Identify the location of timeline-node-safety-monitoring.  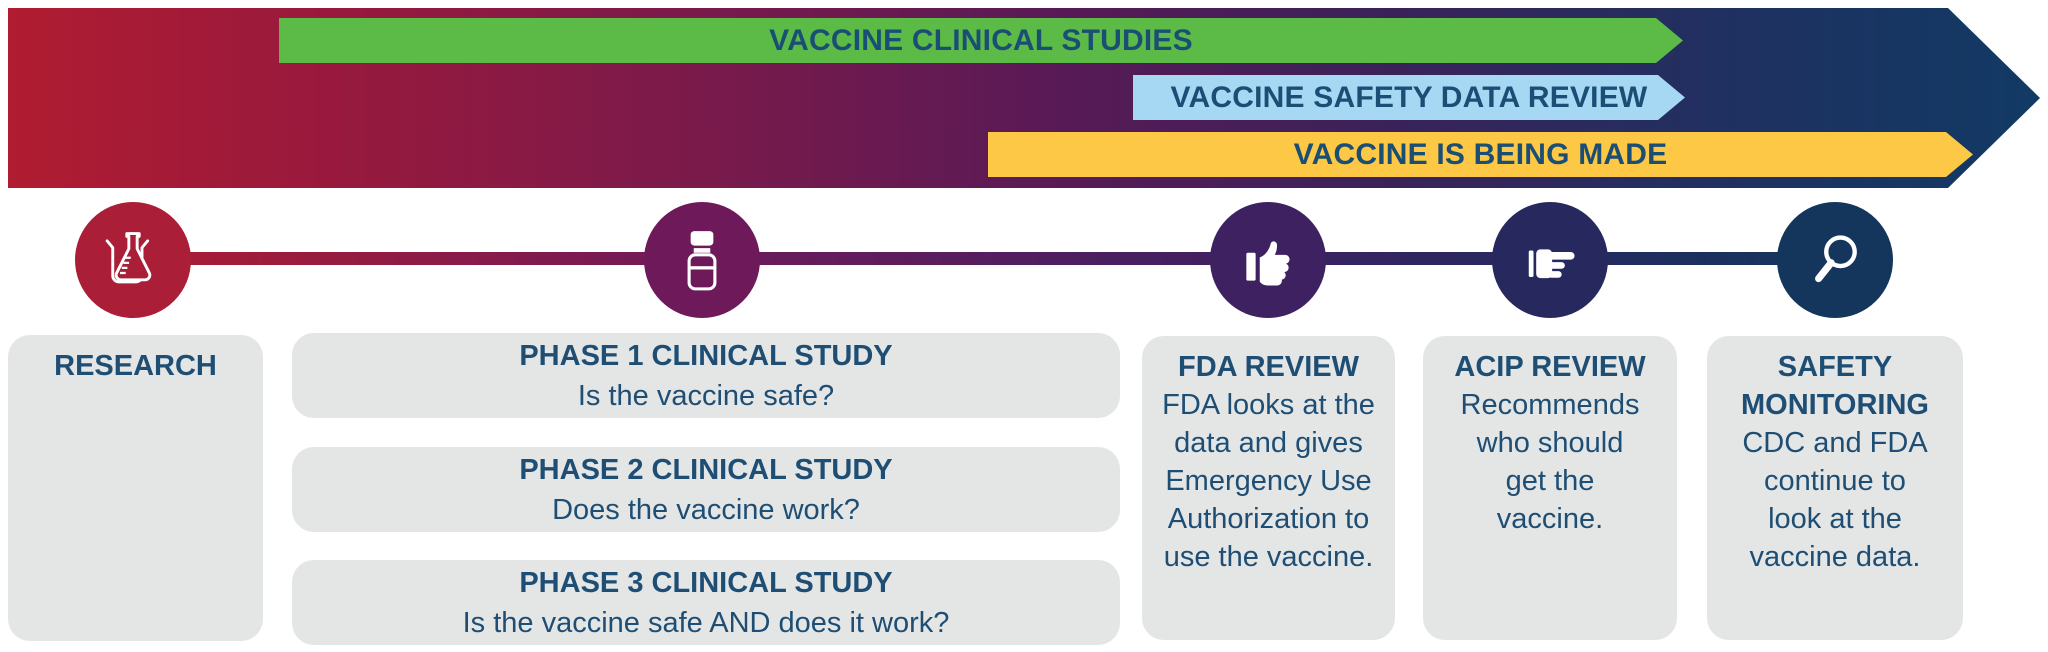
(1835, 260).